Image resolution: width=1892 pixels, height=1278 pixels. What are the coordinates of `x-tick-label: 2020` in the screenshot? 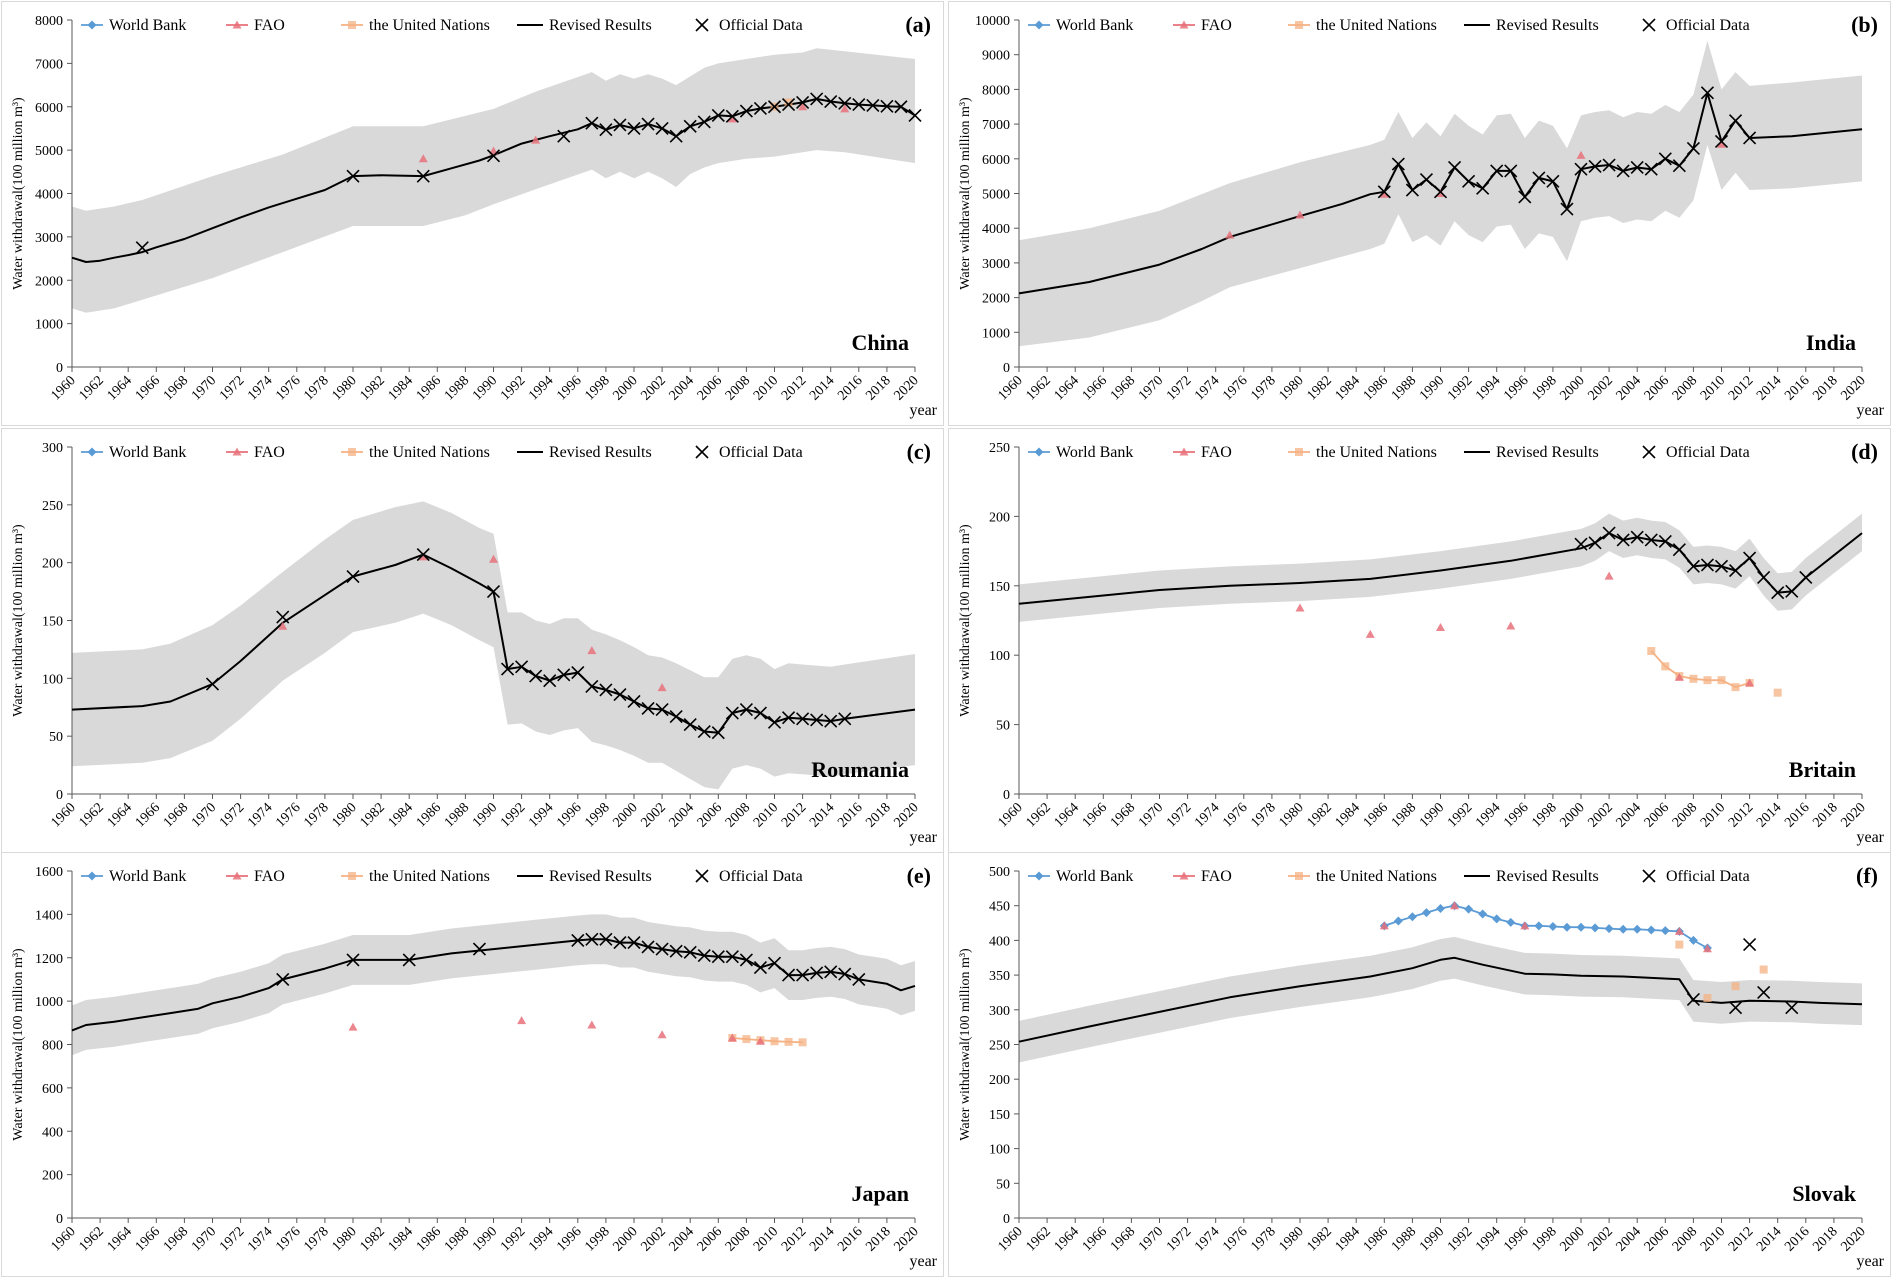 It's located at (906, 388).